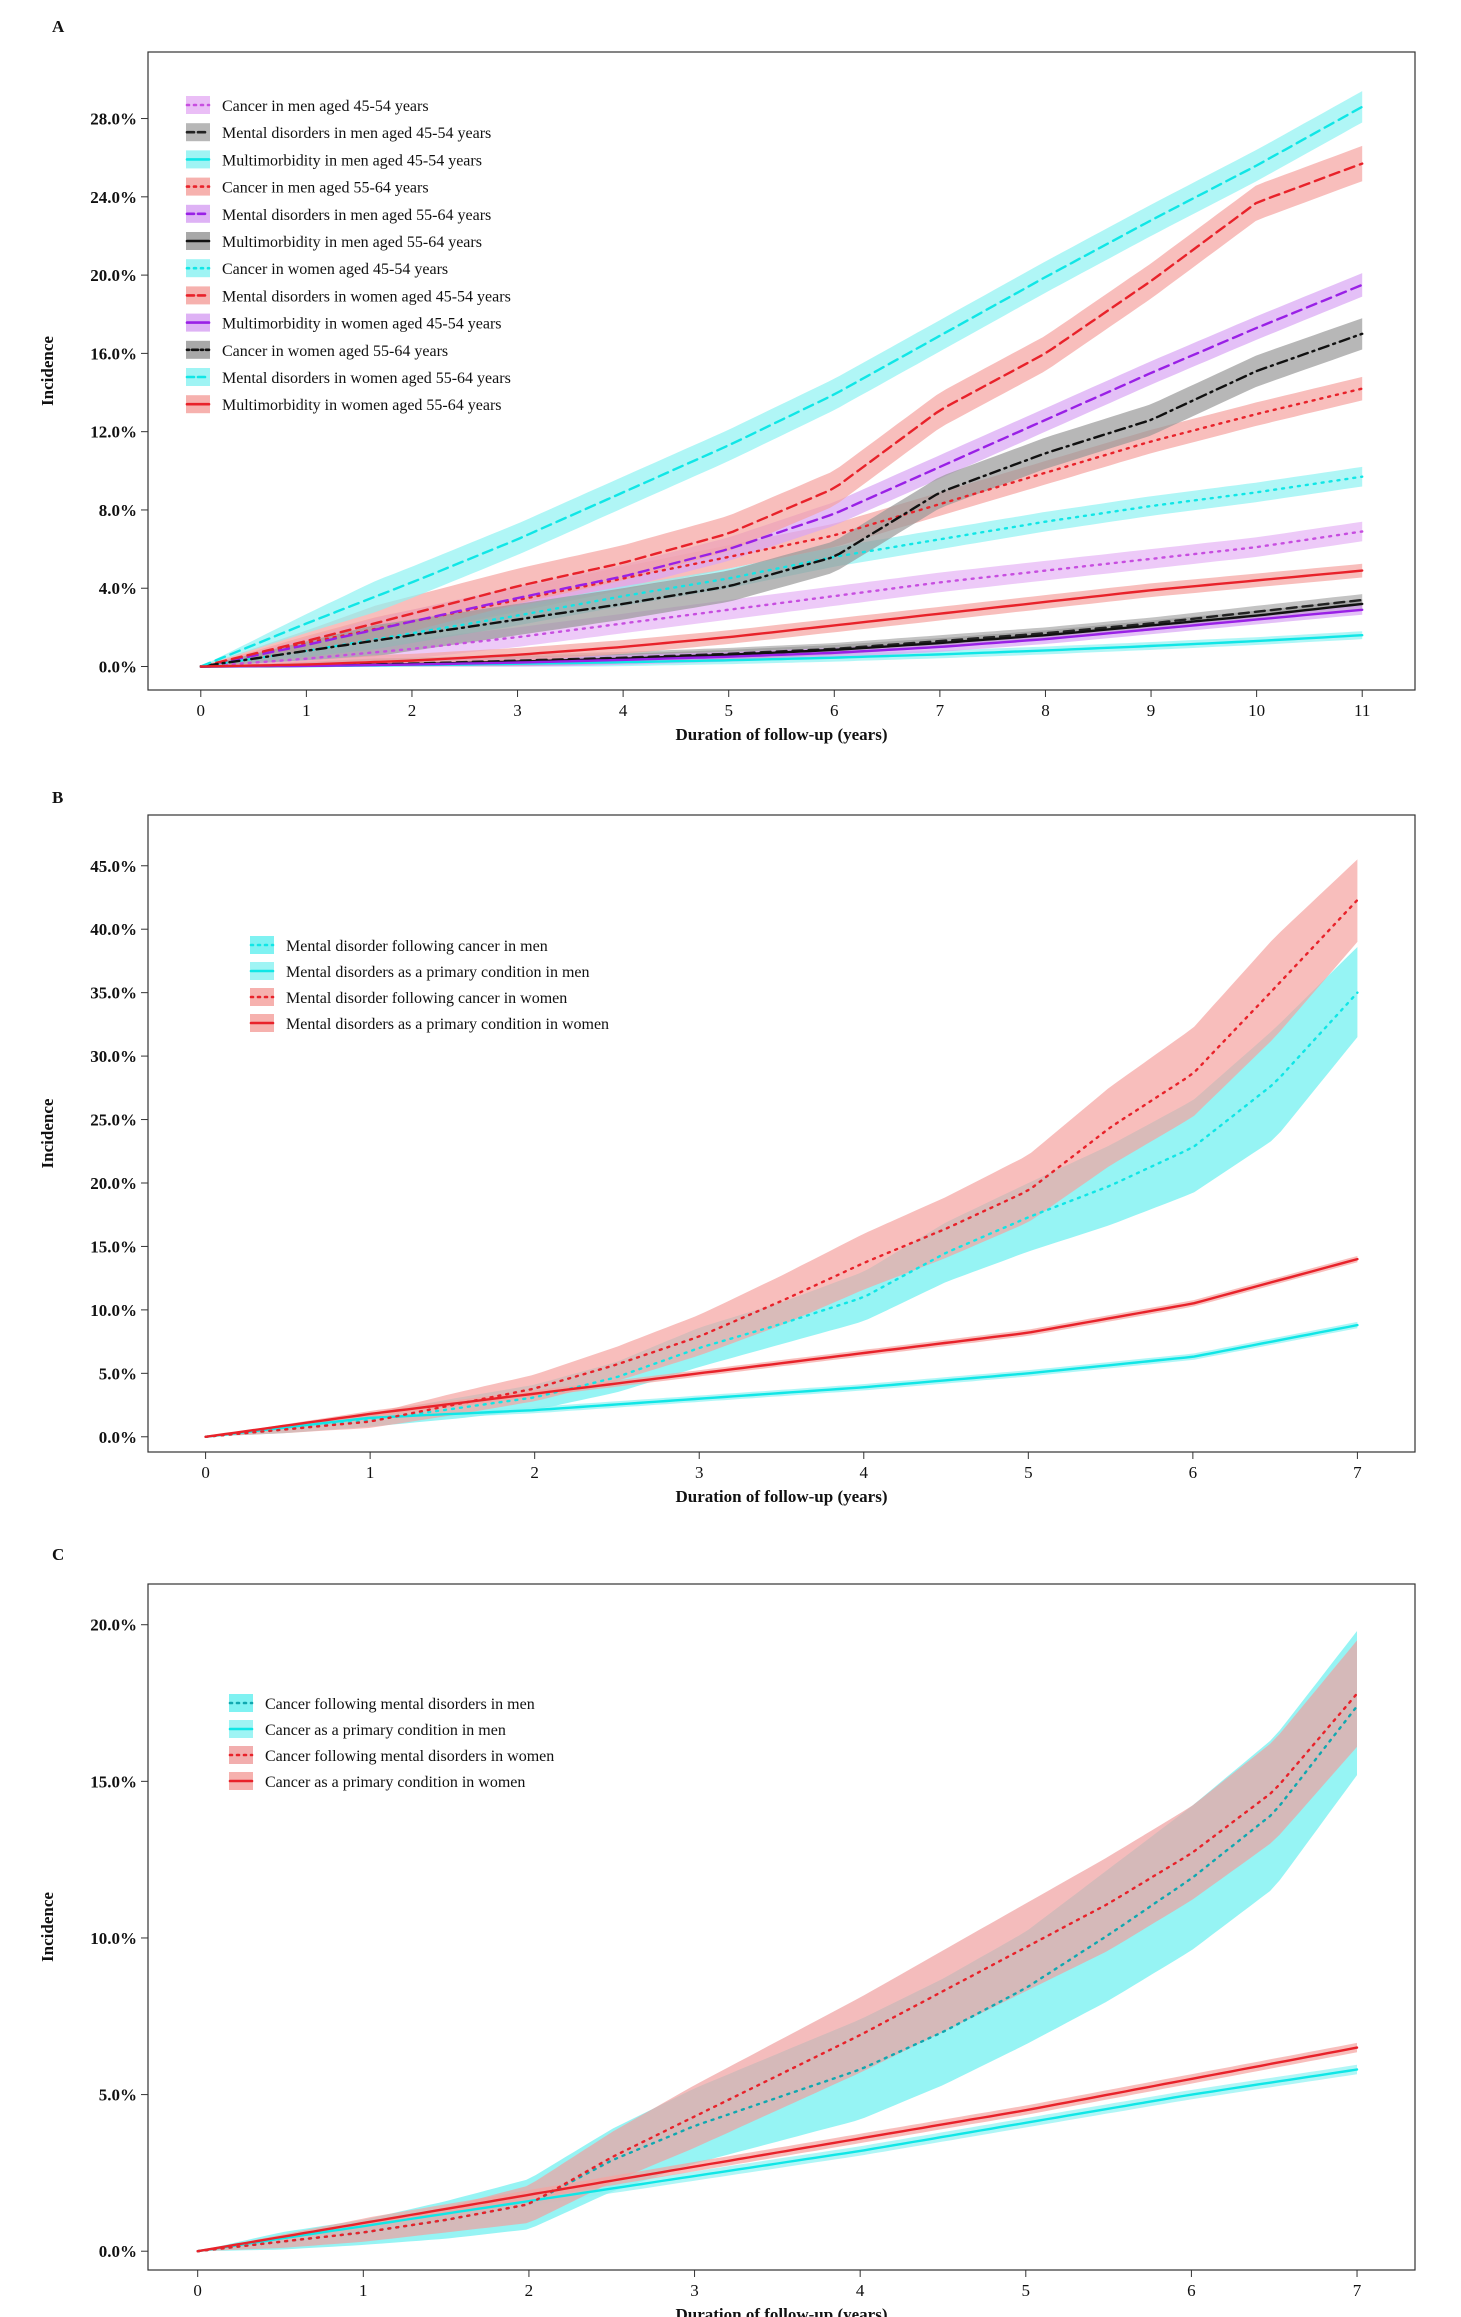  Describe the element at coordinates (352, 242) in the screenshot. I see `legend-label: Multimorbidity in men aged 55-64 years` at that location.